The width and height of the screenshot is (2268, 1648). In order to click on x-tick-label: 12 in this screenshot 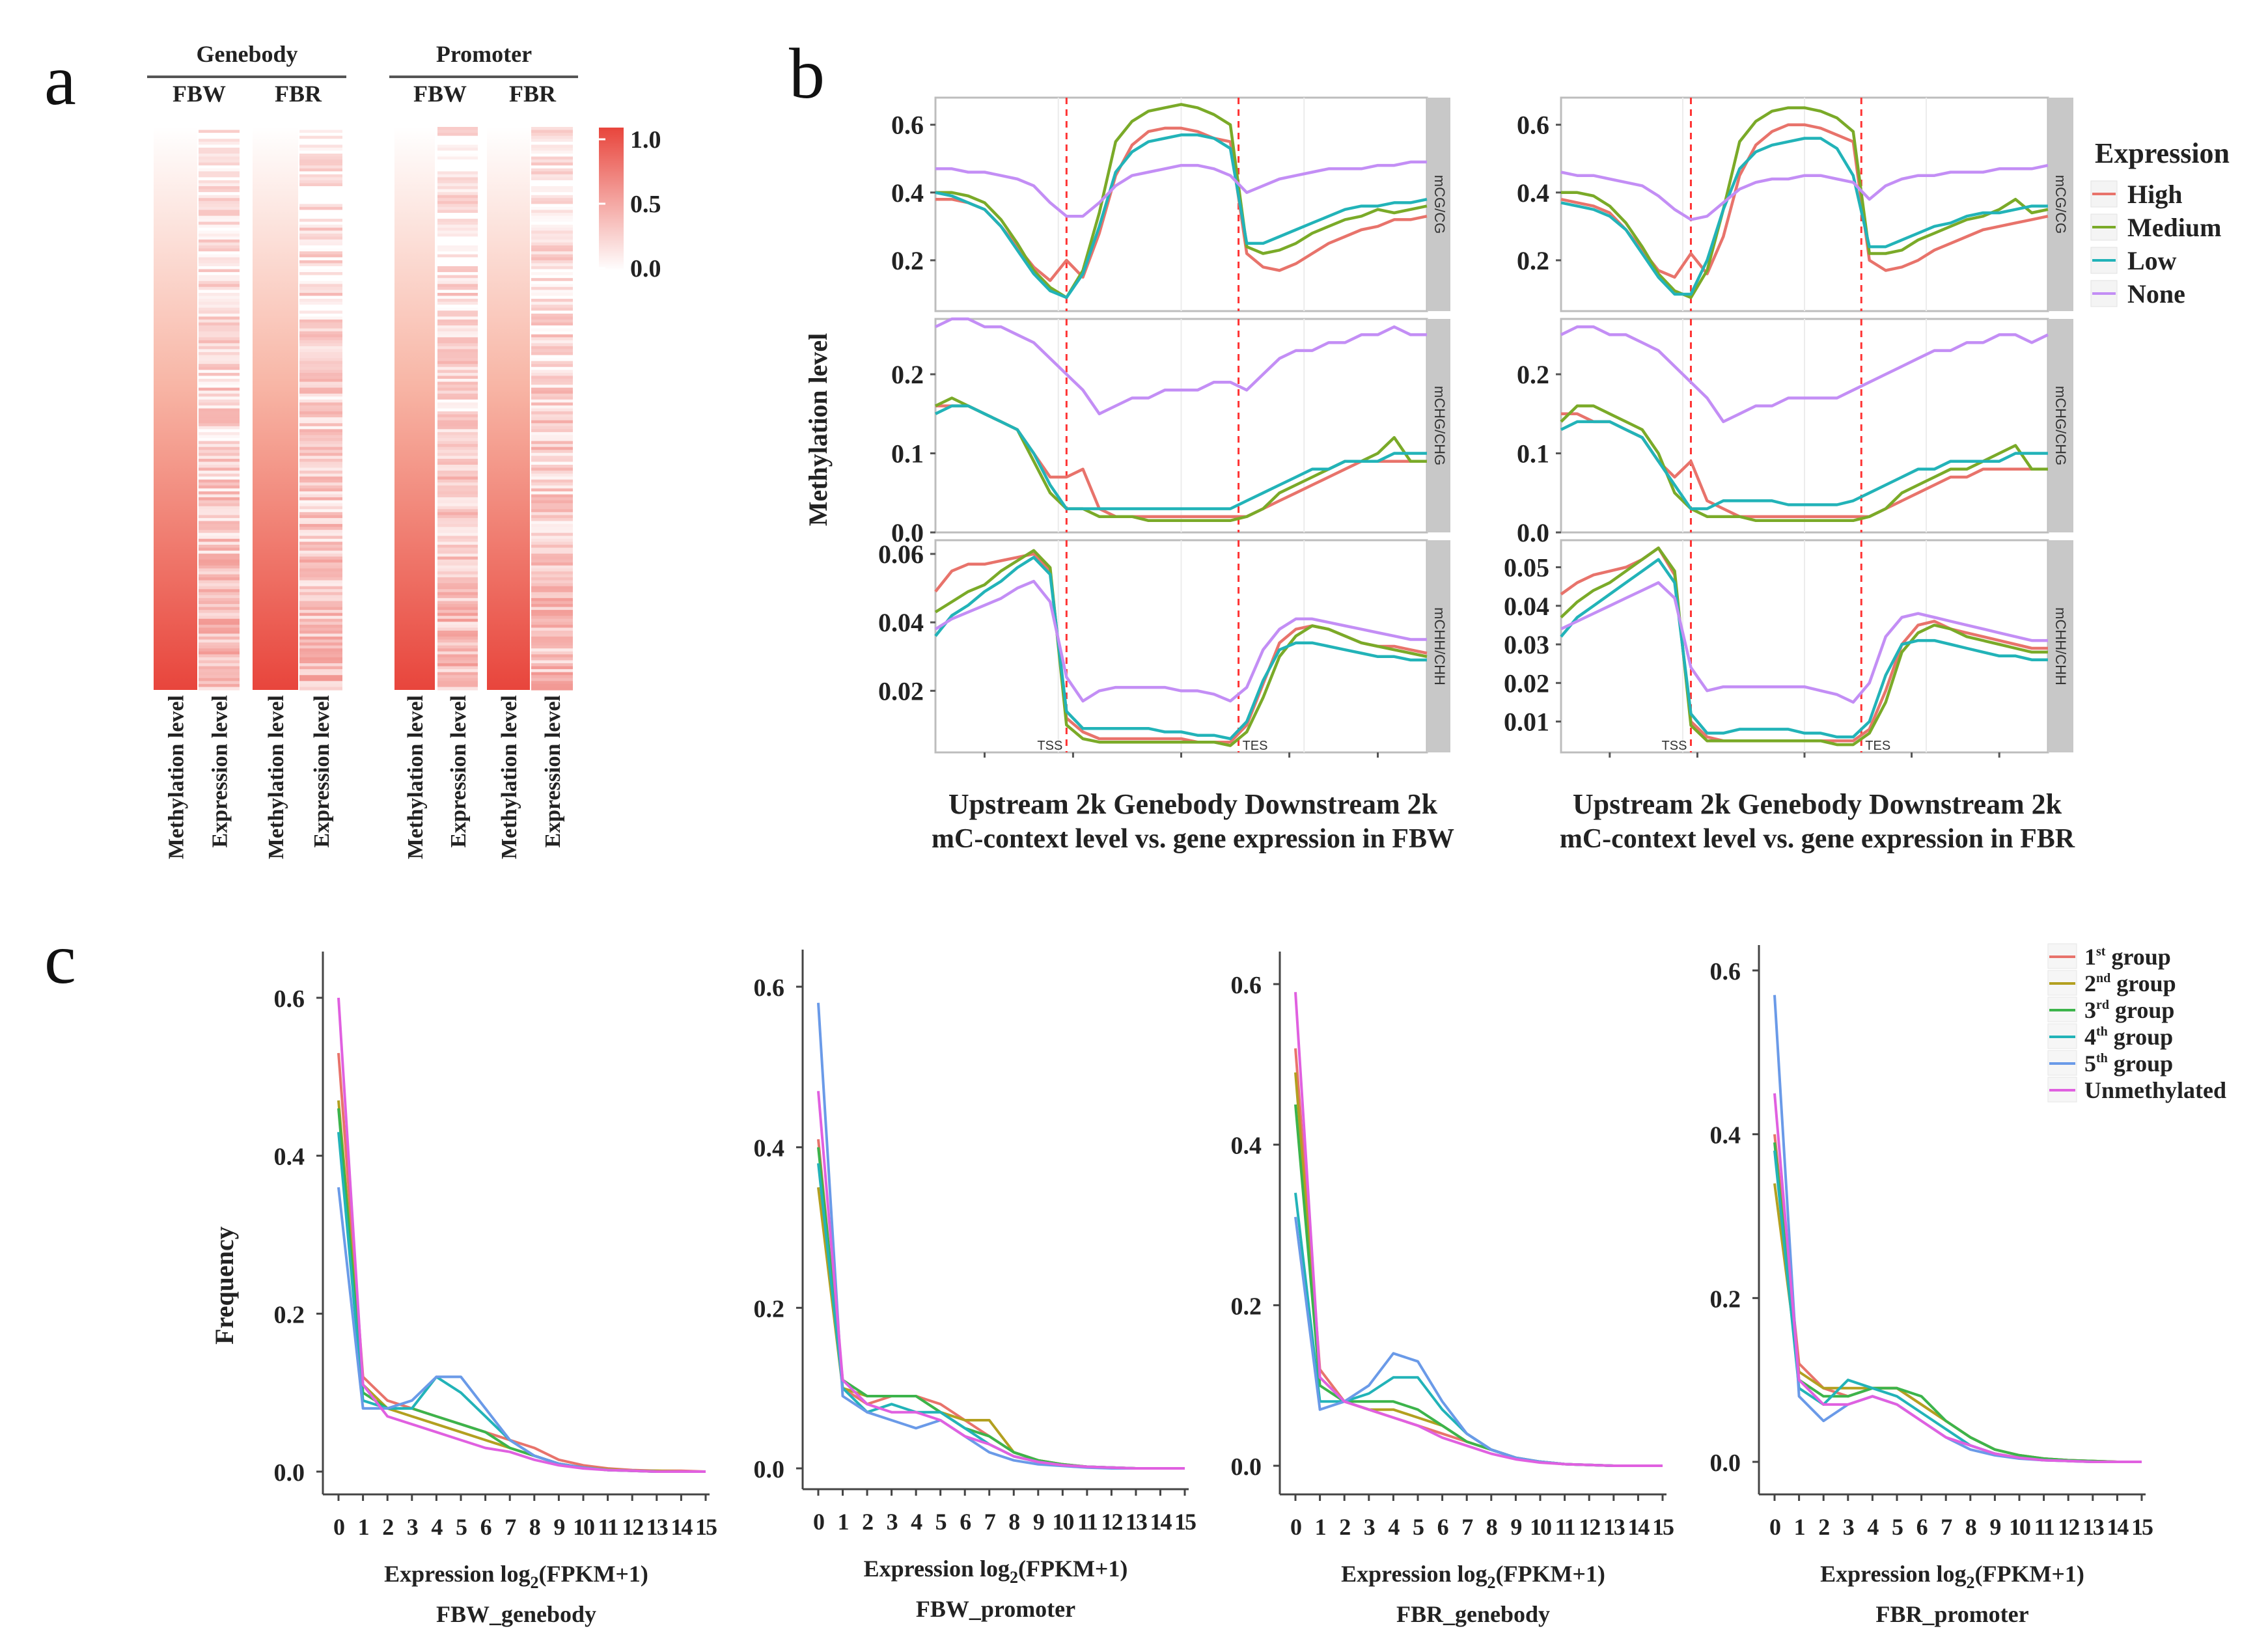, I will do `click(1111, 1522)`.